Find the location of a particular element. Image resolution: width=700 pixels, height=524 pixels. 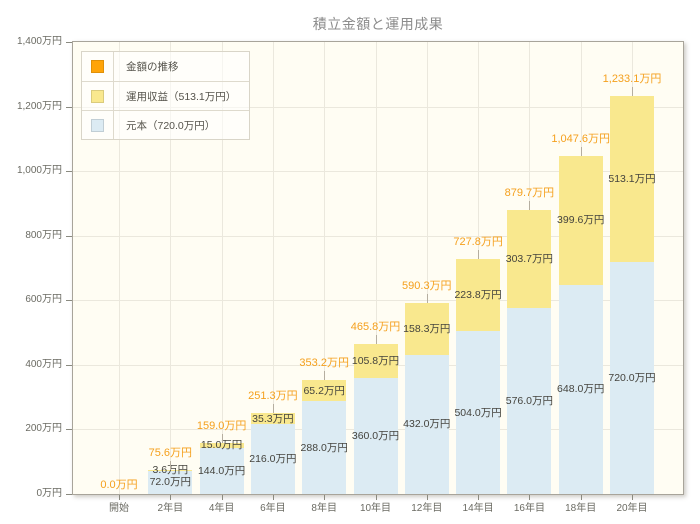

principal-value-label: 144.0万円 is located at coordinates (221, 470).